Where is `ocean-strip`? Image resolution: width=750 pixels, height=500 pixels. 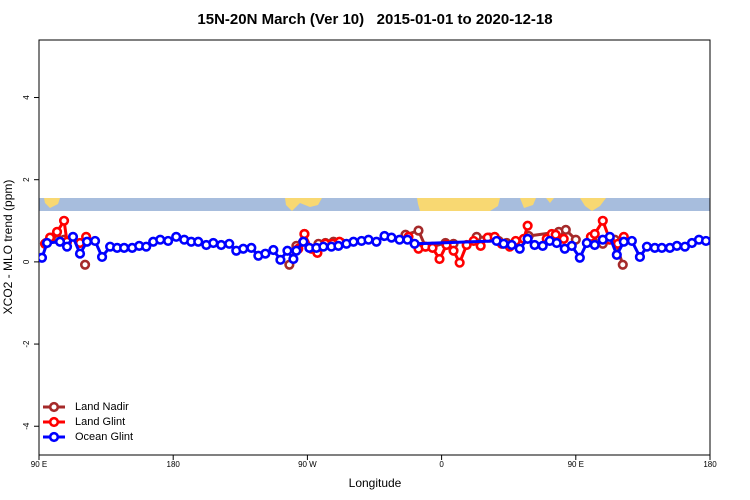
ocean-strip is located at coordinates (374, 204).